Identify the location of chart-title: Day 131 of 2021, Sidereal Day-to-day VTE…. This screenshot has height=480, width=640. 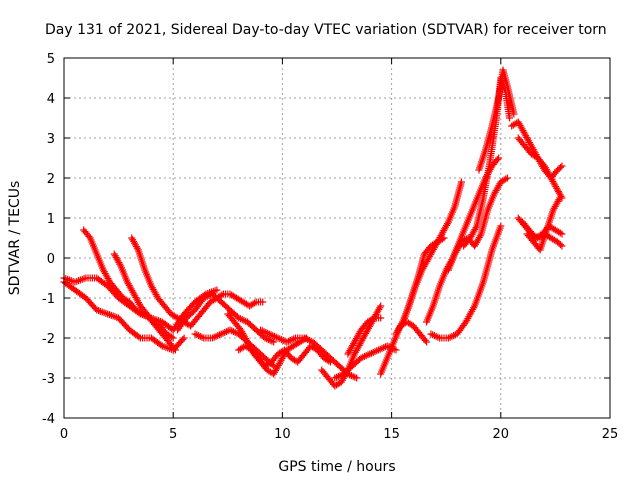
(326, 30).